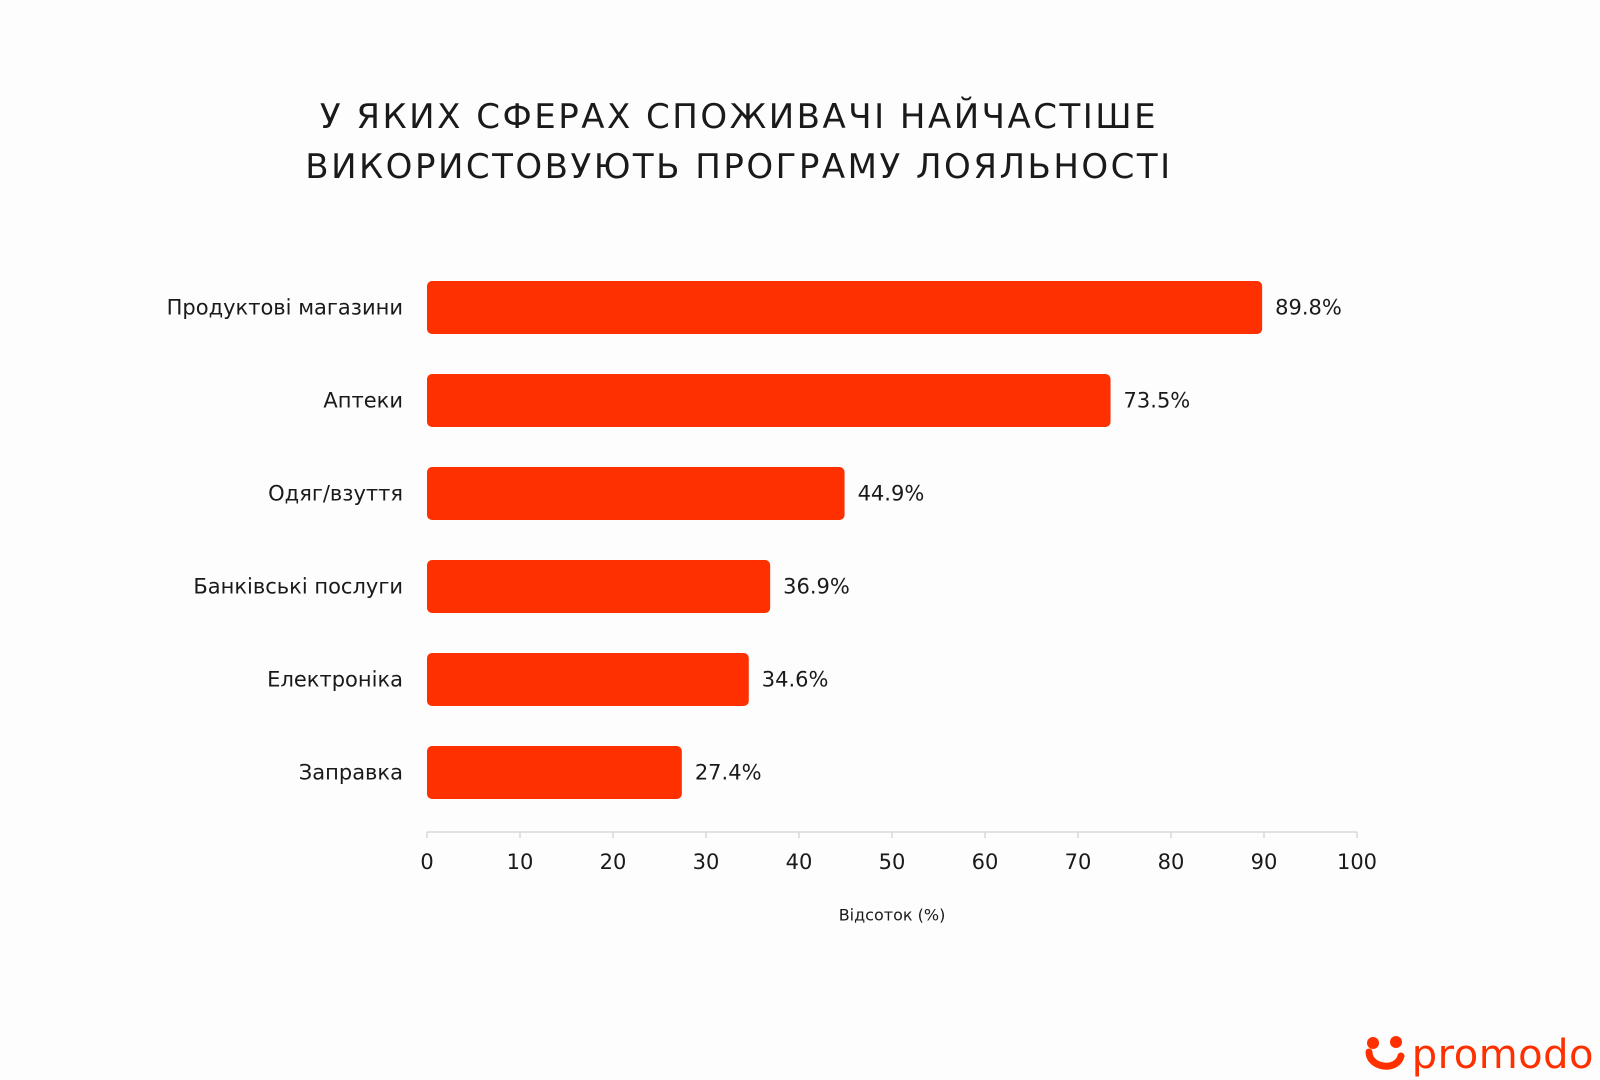  I want to click on data-label: 89.8%, so click(1308, 308).